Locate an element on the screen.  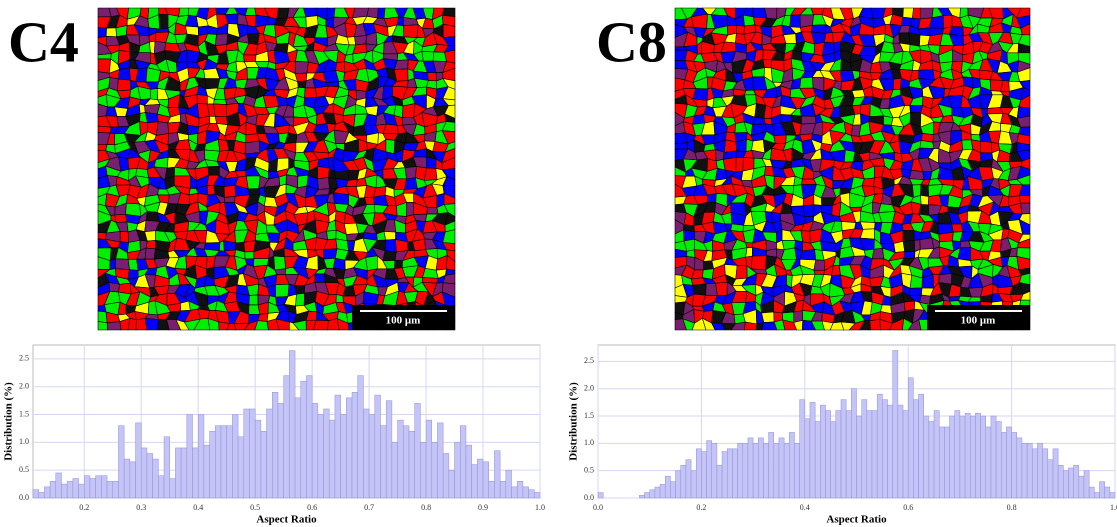
y-tick-label: 0.0 is located at coordinates (24, 497).